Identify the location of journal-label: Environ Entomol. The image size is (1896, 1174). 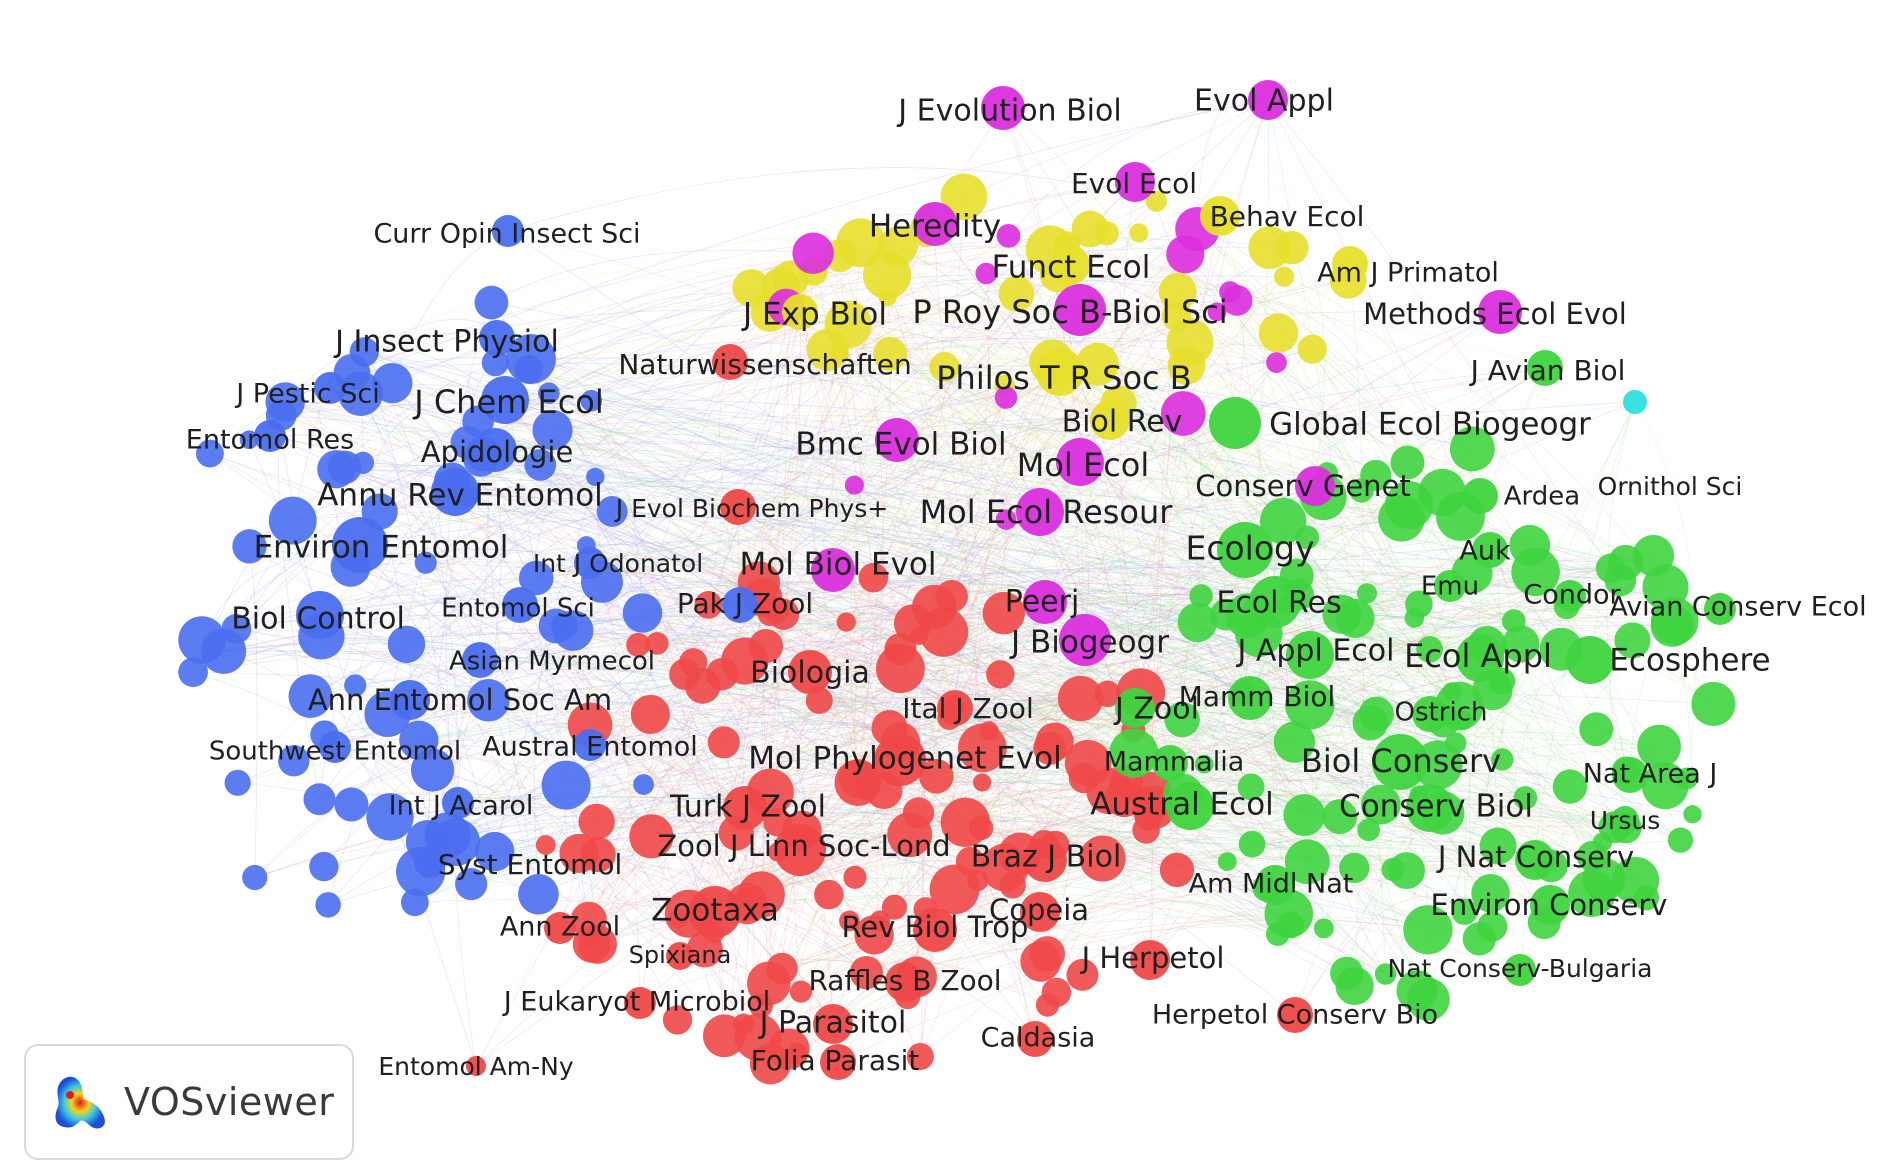
(381, 548).